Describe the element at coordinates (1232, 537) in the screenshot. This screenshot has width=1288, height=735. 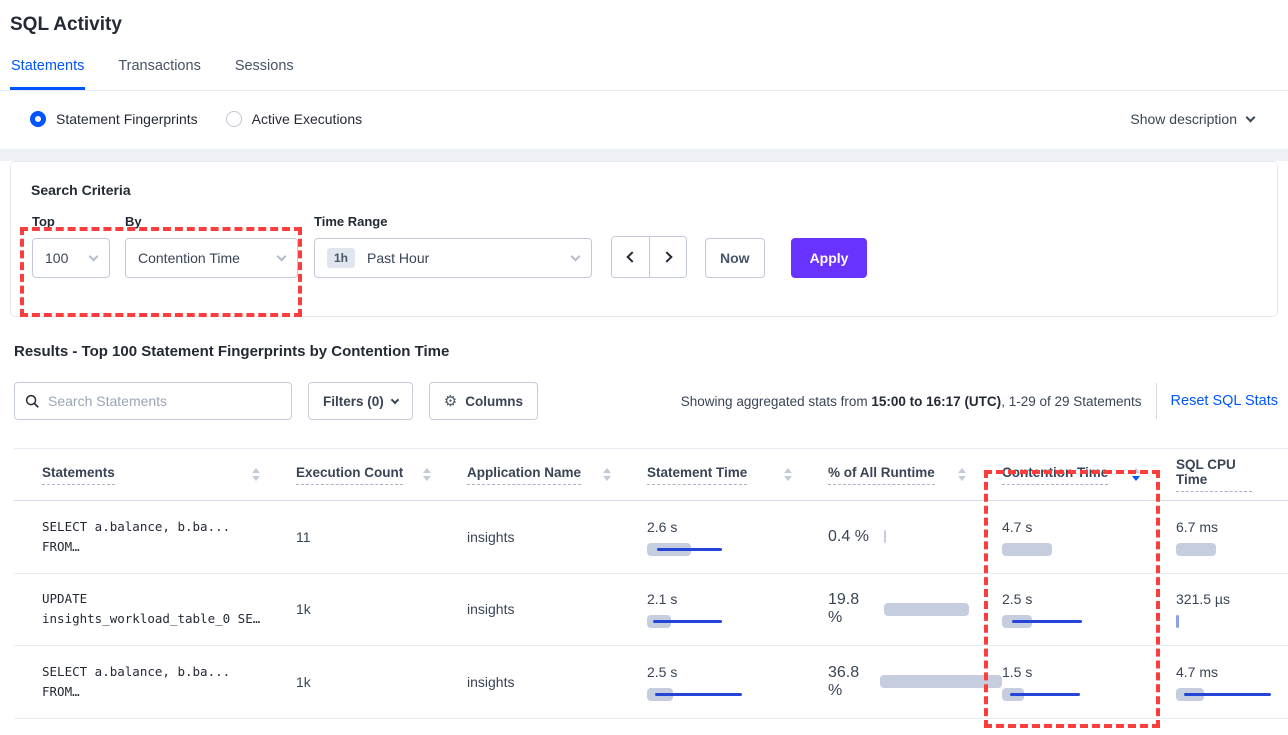
I see `sql-cpu-time-cell: 6.7 ms` at that location.